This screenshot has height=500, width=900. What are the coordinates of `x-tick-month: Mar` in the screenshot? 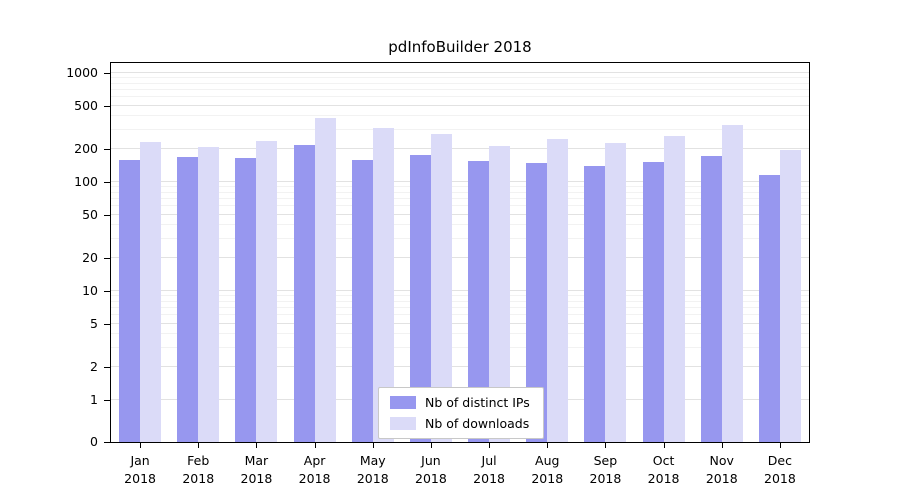 It's located at (256, 460).